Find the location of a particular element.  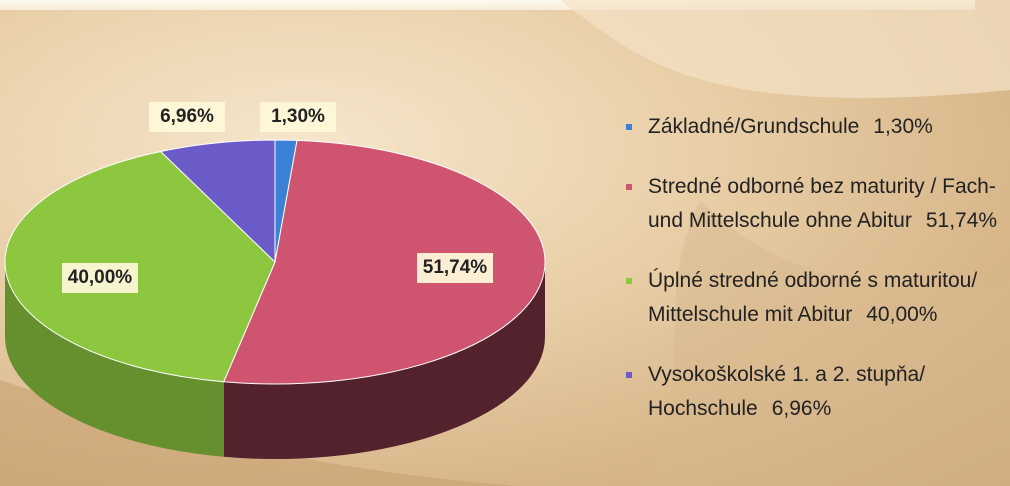

legend-value: 6,96% is located at coordinates (801, 408).